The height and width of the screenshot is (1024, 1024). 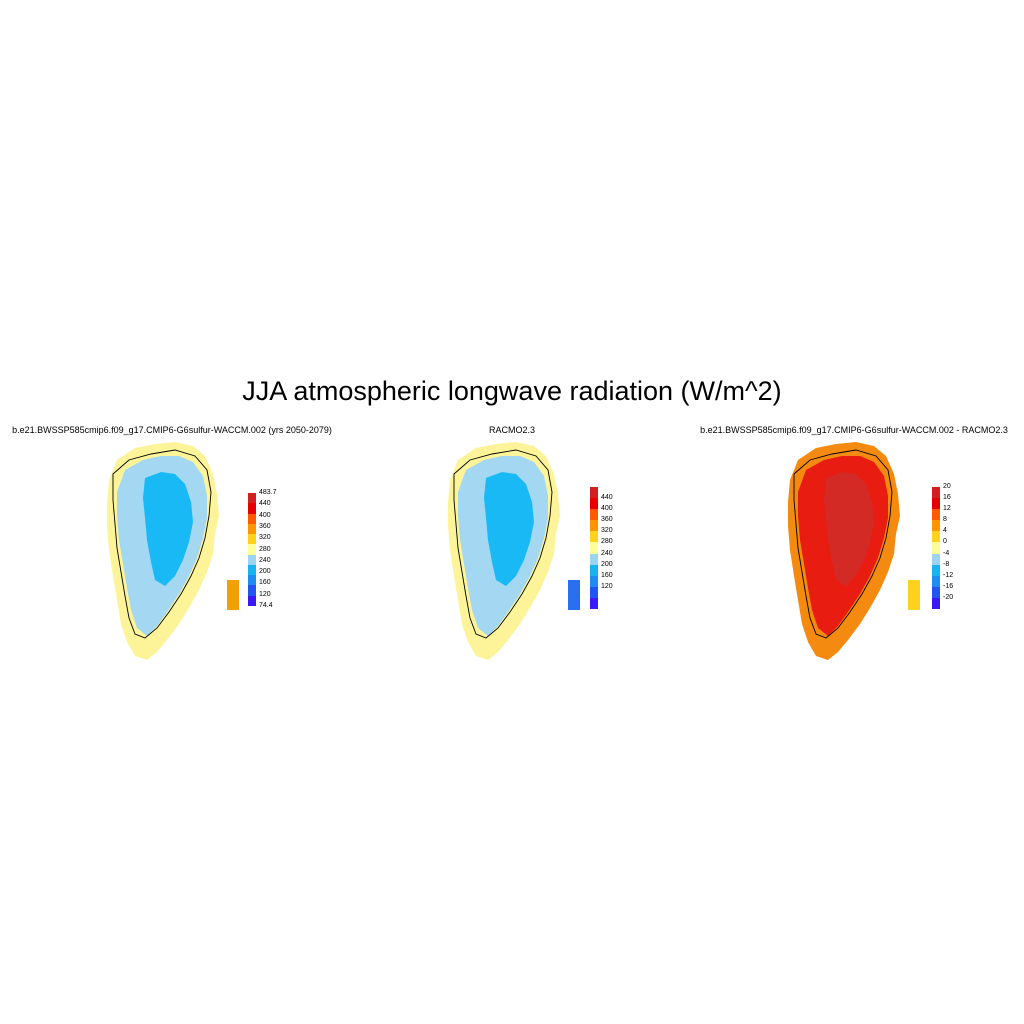 What do you see at coordinates (948, 597) in the screenshot?
I see `colorbar-label: -20` at bounding box center [948, 597].